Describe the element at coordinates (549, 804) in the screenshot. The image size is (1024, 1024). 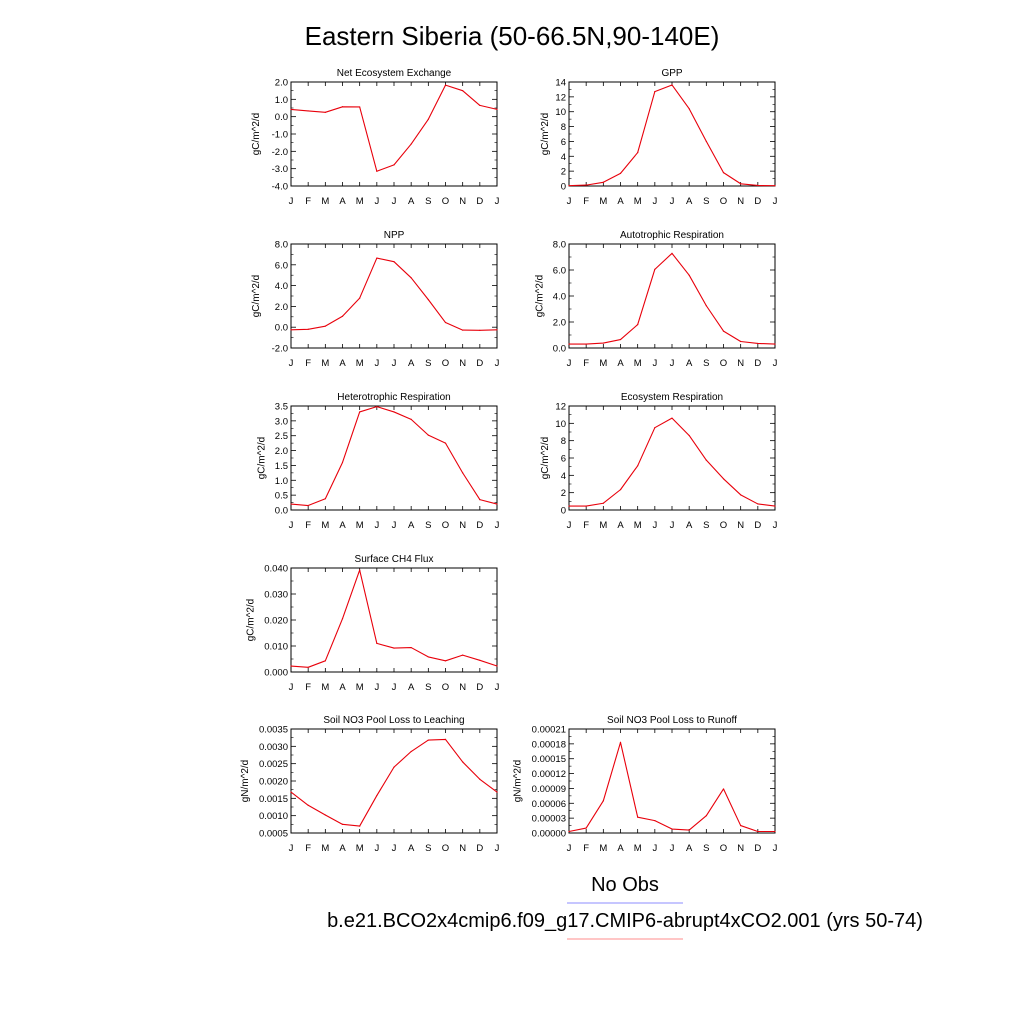
I see `y-tick-label: 0.00006` at that location.